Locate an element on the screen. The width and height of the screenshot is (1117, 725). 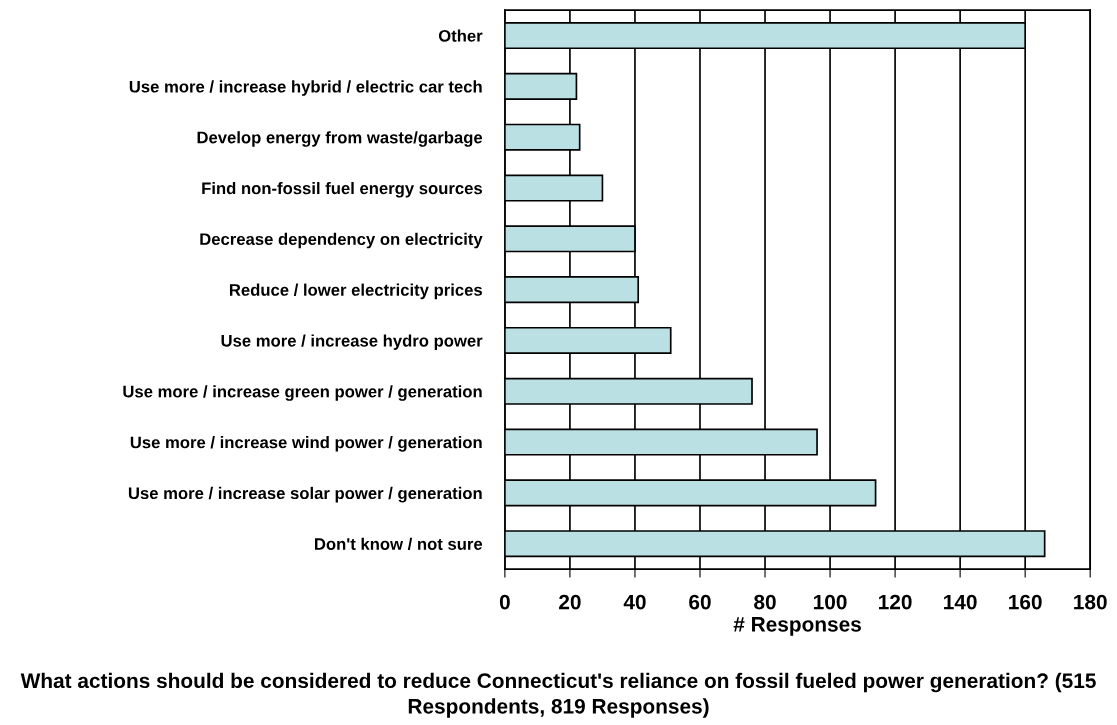
x-tick-label: 40 is located at coordinates (634, 602).